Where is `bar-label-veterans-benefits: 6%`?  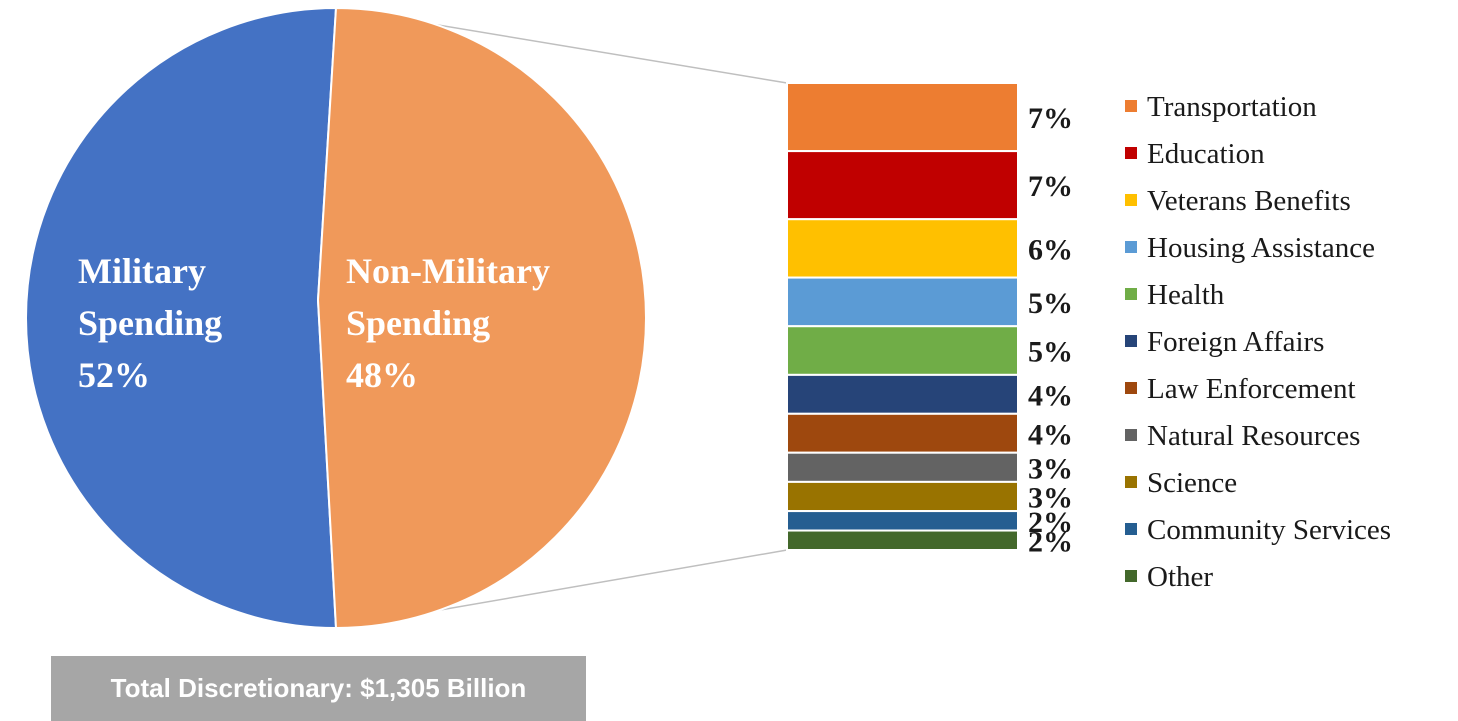
bar-label-veterans-benefits: 6% is located at coordinates (1050, 249).